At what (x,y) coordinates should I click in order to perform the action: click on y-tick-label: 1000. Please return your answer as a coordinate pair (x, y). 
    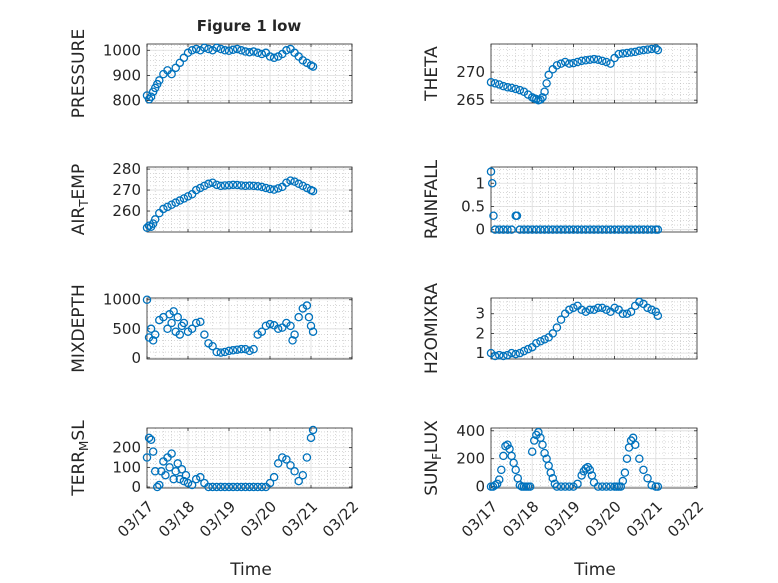
    Looking at the image, I should click on (122, 50).